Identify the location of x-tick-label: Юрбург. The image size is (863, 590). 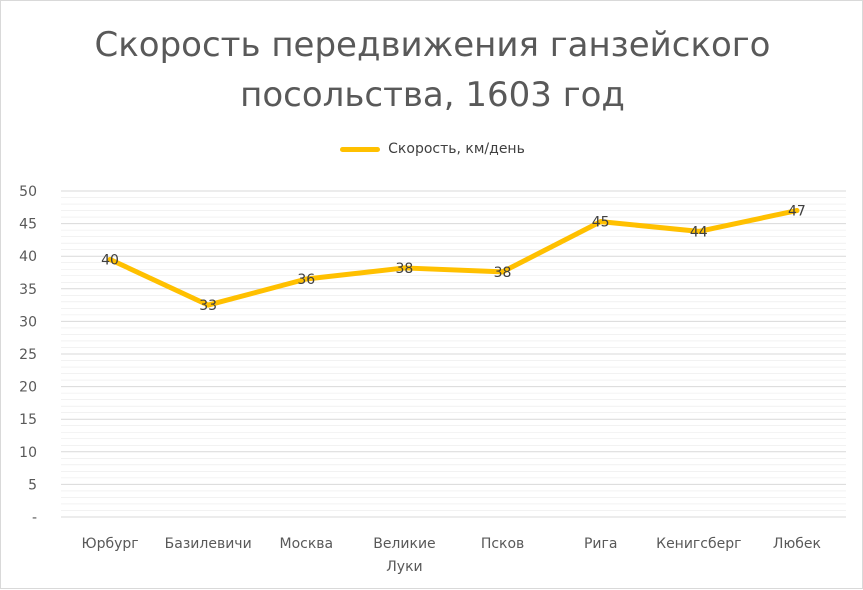
(109, 544).